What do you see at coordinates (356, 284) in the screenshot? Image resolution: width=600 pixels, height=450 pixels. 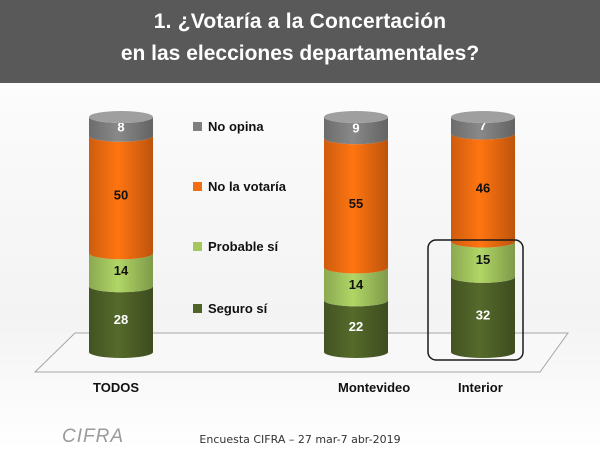 I see `data-label-probable-1: 14` at bounding box center [356, 284].